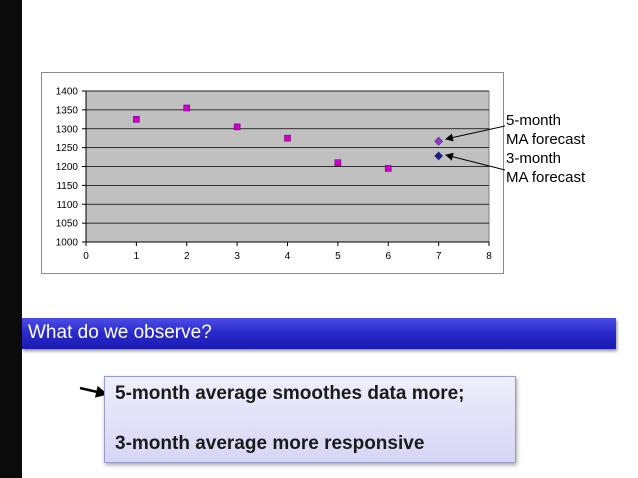 The height and width of the screenshot is (478, 638). Describe the element at coordinates (120, 332) in the screenshot. I see `banner-title: What do we observe?` at that location.